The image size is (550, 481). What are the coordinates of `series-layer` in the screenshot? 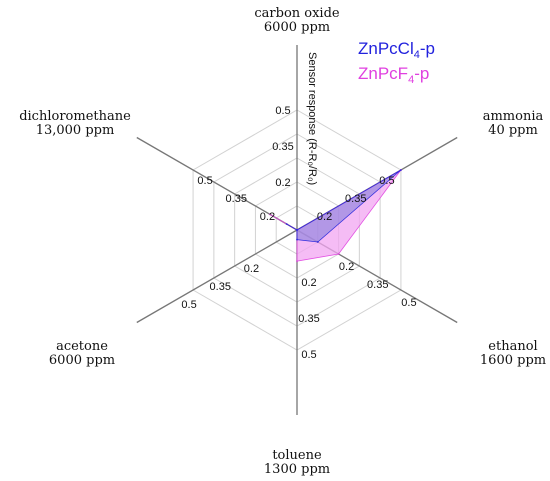 It's located at (335, 216).